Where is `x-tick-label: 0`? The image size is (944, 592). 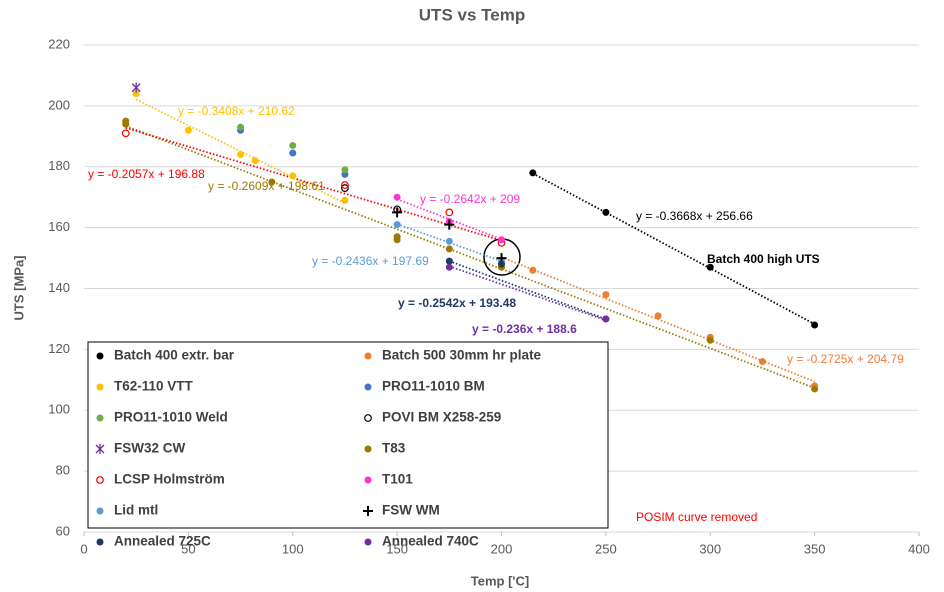
x-tick-label: 0 is located at coordinates (83, 548).